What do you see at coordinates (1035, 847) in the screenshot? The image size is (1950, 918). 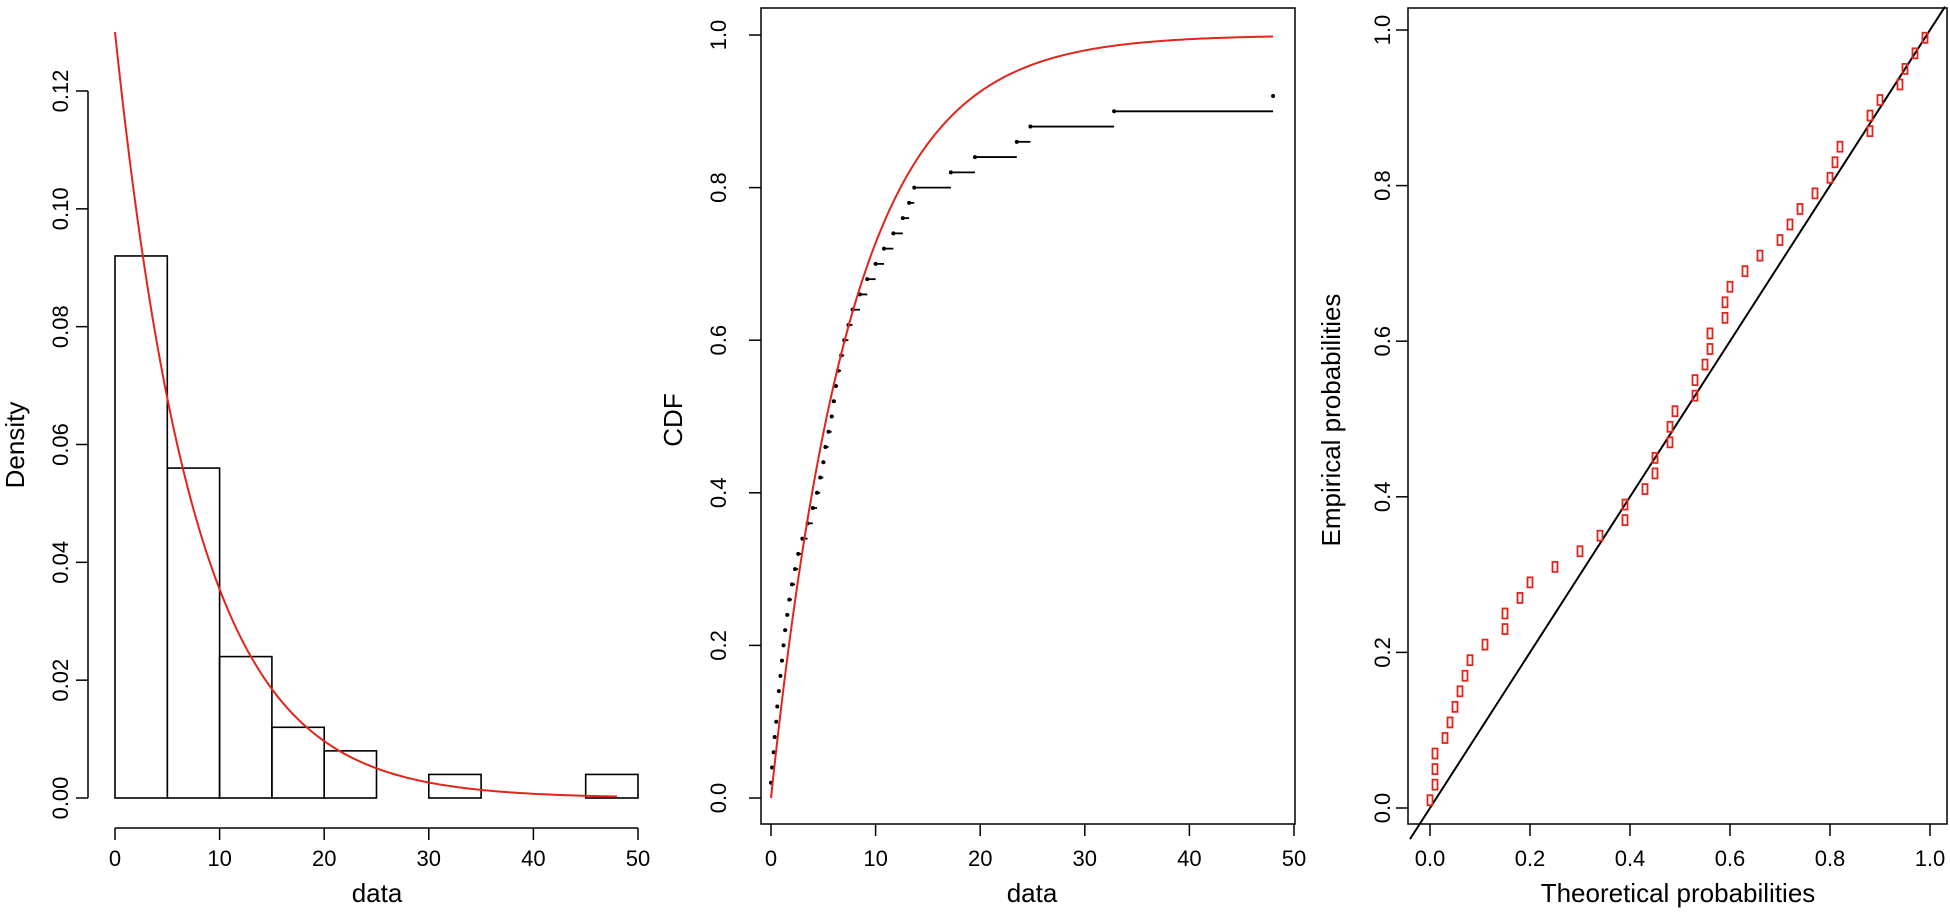 I see `x-axis: 0 10 20 30 40 50` at bounding box center [1035, 847].